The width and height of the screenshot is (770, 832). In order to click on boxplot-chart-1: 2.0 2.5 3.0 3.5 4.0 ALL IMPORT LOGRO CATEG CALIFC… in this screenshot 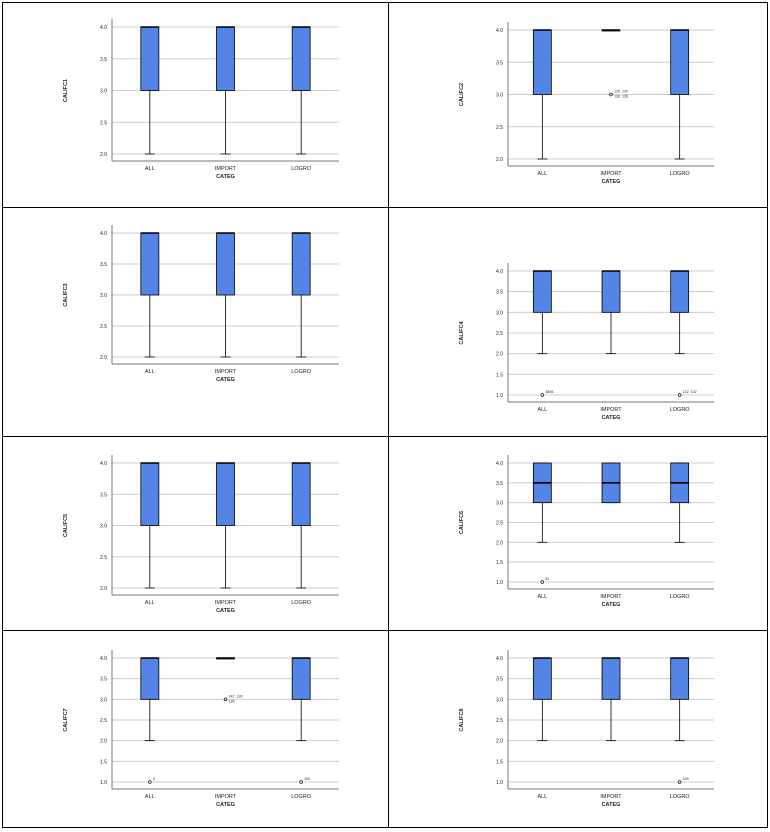, I will do `click(201, 99)`.